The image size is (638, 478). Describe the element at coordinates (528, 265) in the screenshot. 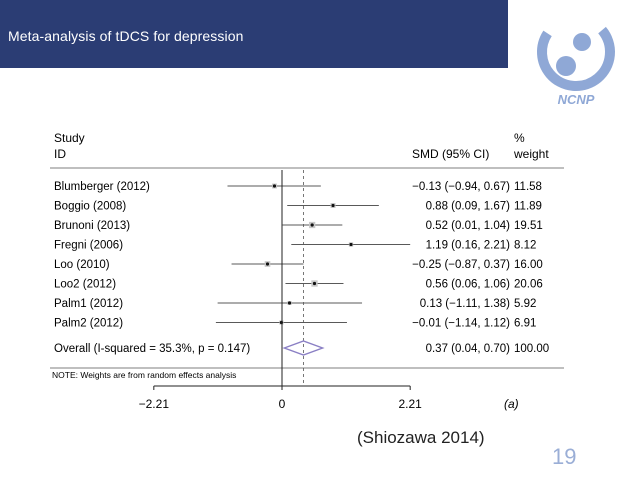

I see `study-weight: 16.00` at that location.